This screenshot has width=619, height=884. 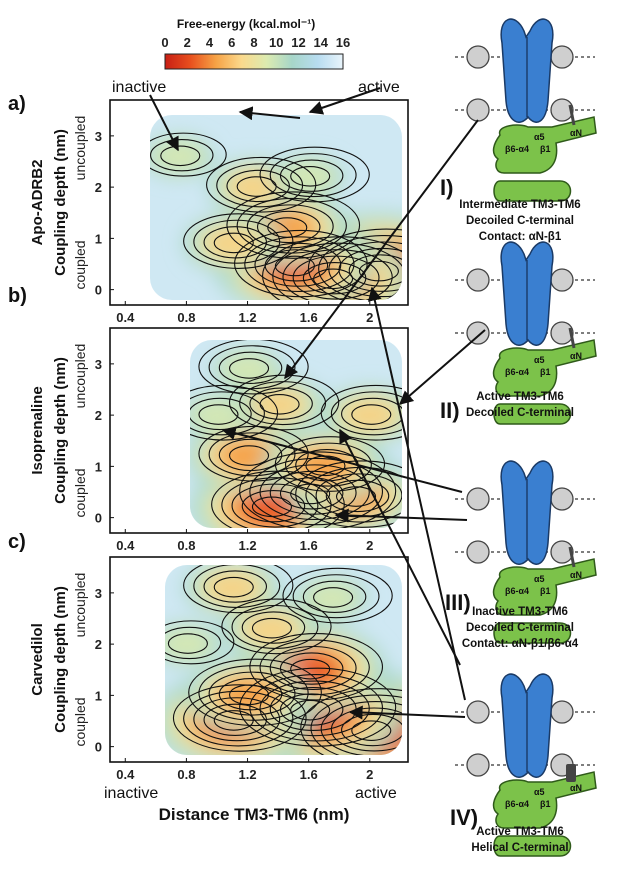 What do you see at coordinates (17, 542) in the screenshot?
I see `panel-tag: c)` at bounding box center [17, 542].